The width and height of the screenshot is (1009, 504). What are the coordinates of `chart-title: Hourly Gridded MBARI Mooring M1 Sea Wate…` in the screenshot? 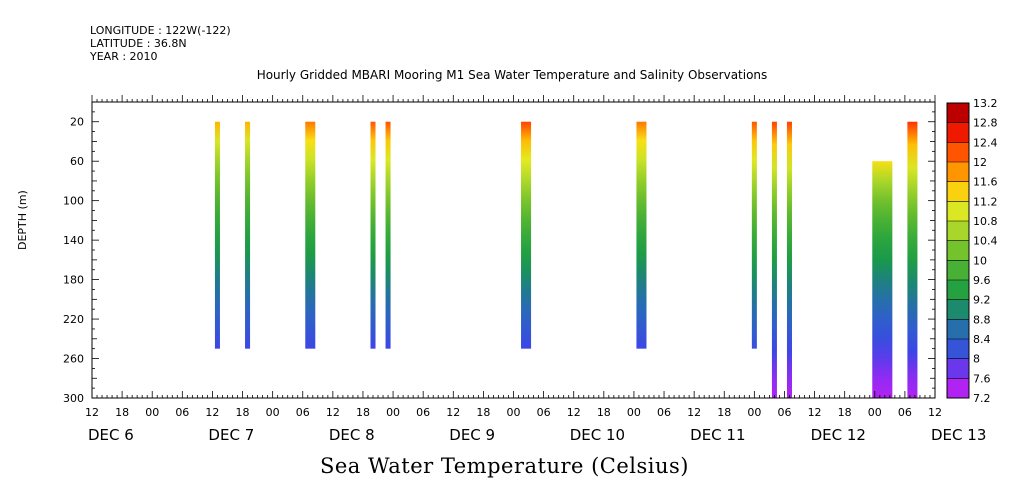 It's located at (512, 75).